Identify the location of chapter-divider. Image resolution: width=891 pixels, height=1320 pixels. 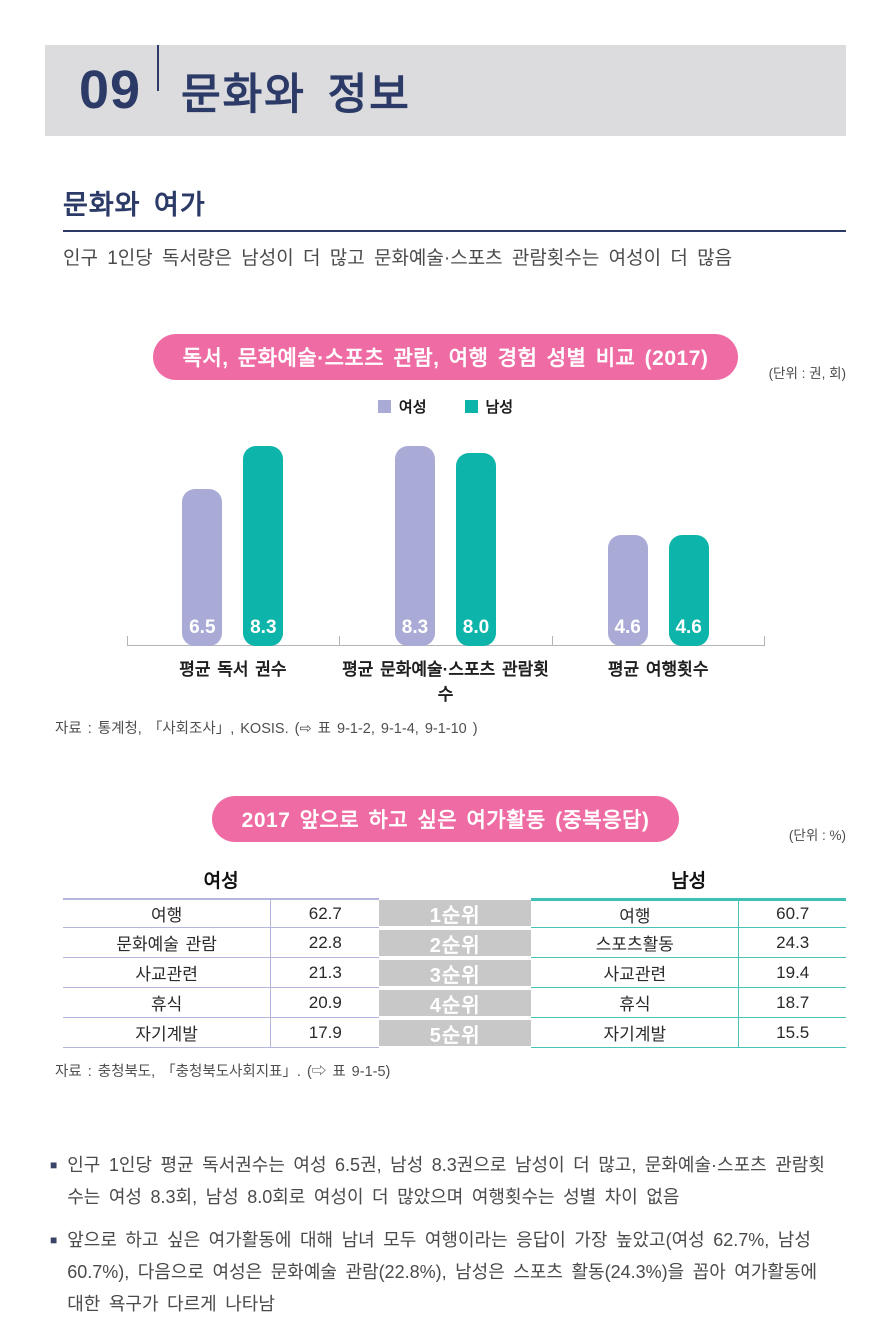
(158, 68).